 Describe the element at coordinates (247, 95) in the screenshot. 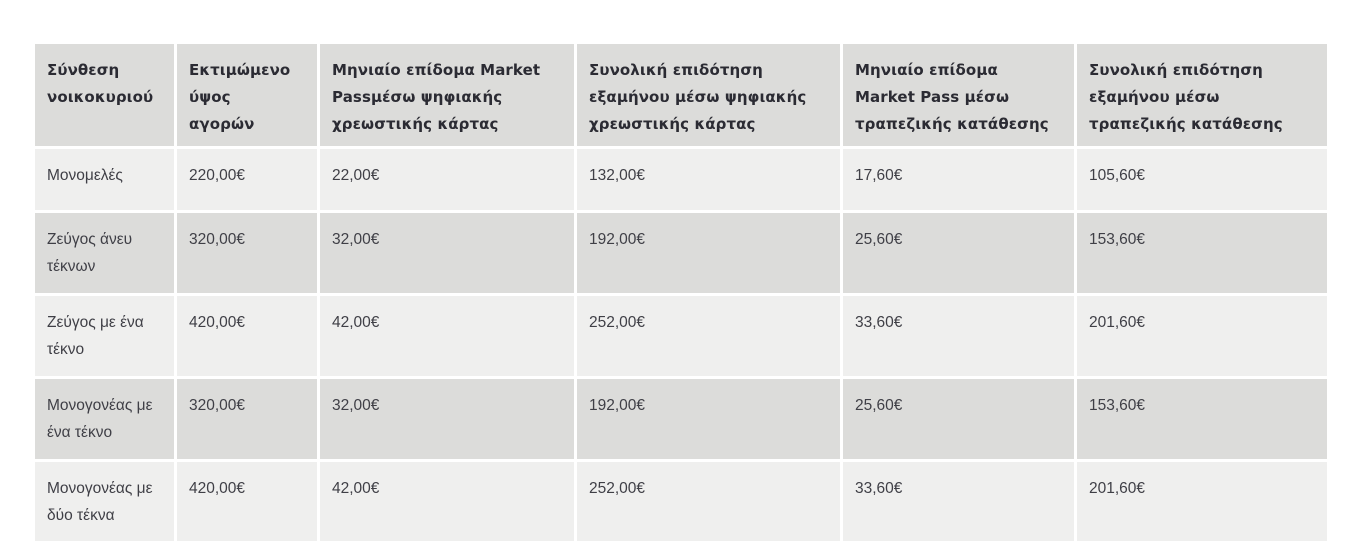

I see `header-cell-estimated-purchases: Εκτιμώμενο ύψος αγορών` at that location.